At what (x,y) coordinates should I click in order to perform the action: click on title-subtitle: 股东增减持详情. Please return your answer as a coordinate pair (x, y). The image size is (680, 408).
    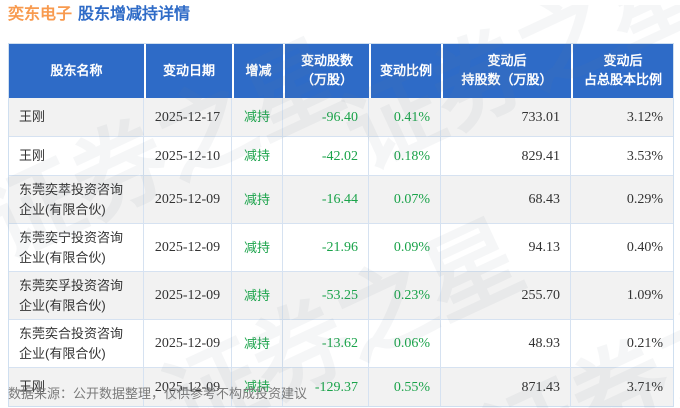
    Looking at the image, I should click on (134, 14).